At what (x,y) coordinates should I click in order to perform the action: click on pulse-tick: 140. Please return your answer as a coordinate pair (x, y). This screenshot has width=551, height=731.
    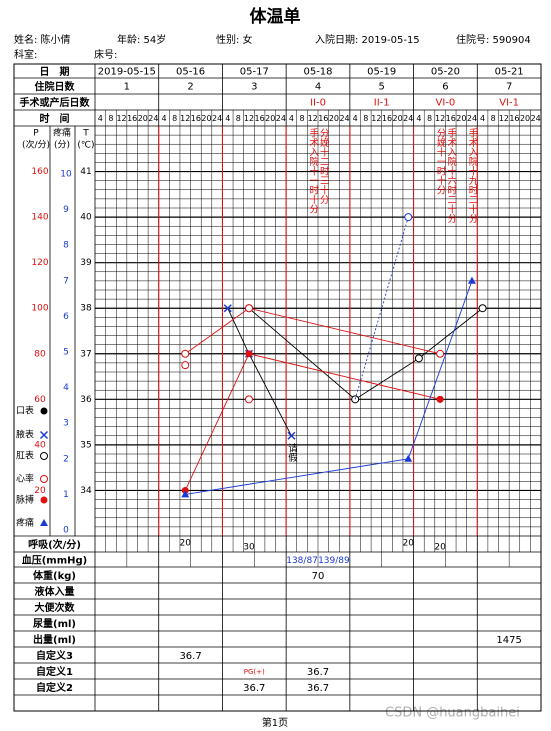
    Looking at the image, I should click on (39, 218).